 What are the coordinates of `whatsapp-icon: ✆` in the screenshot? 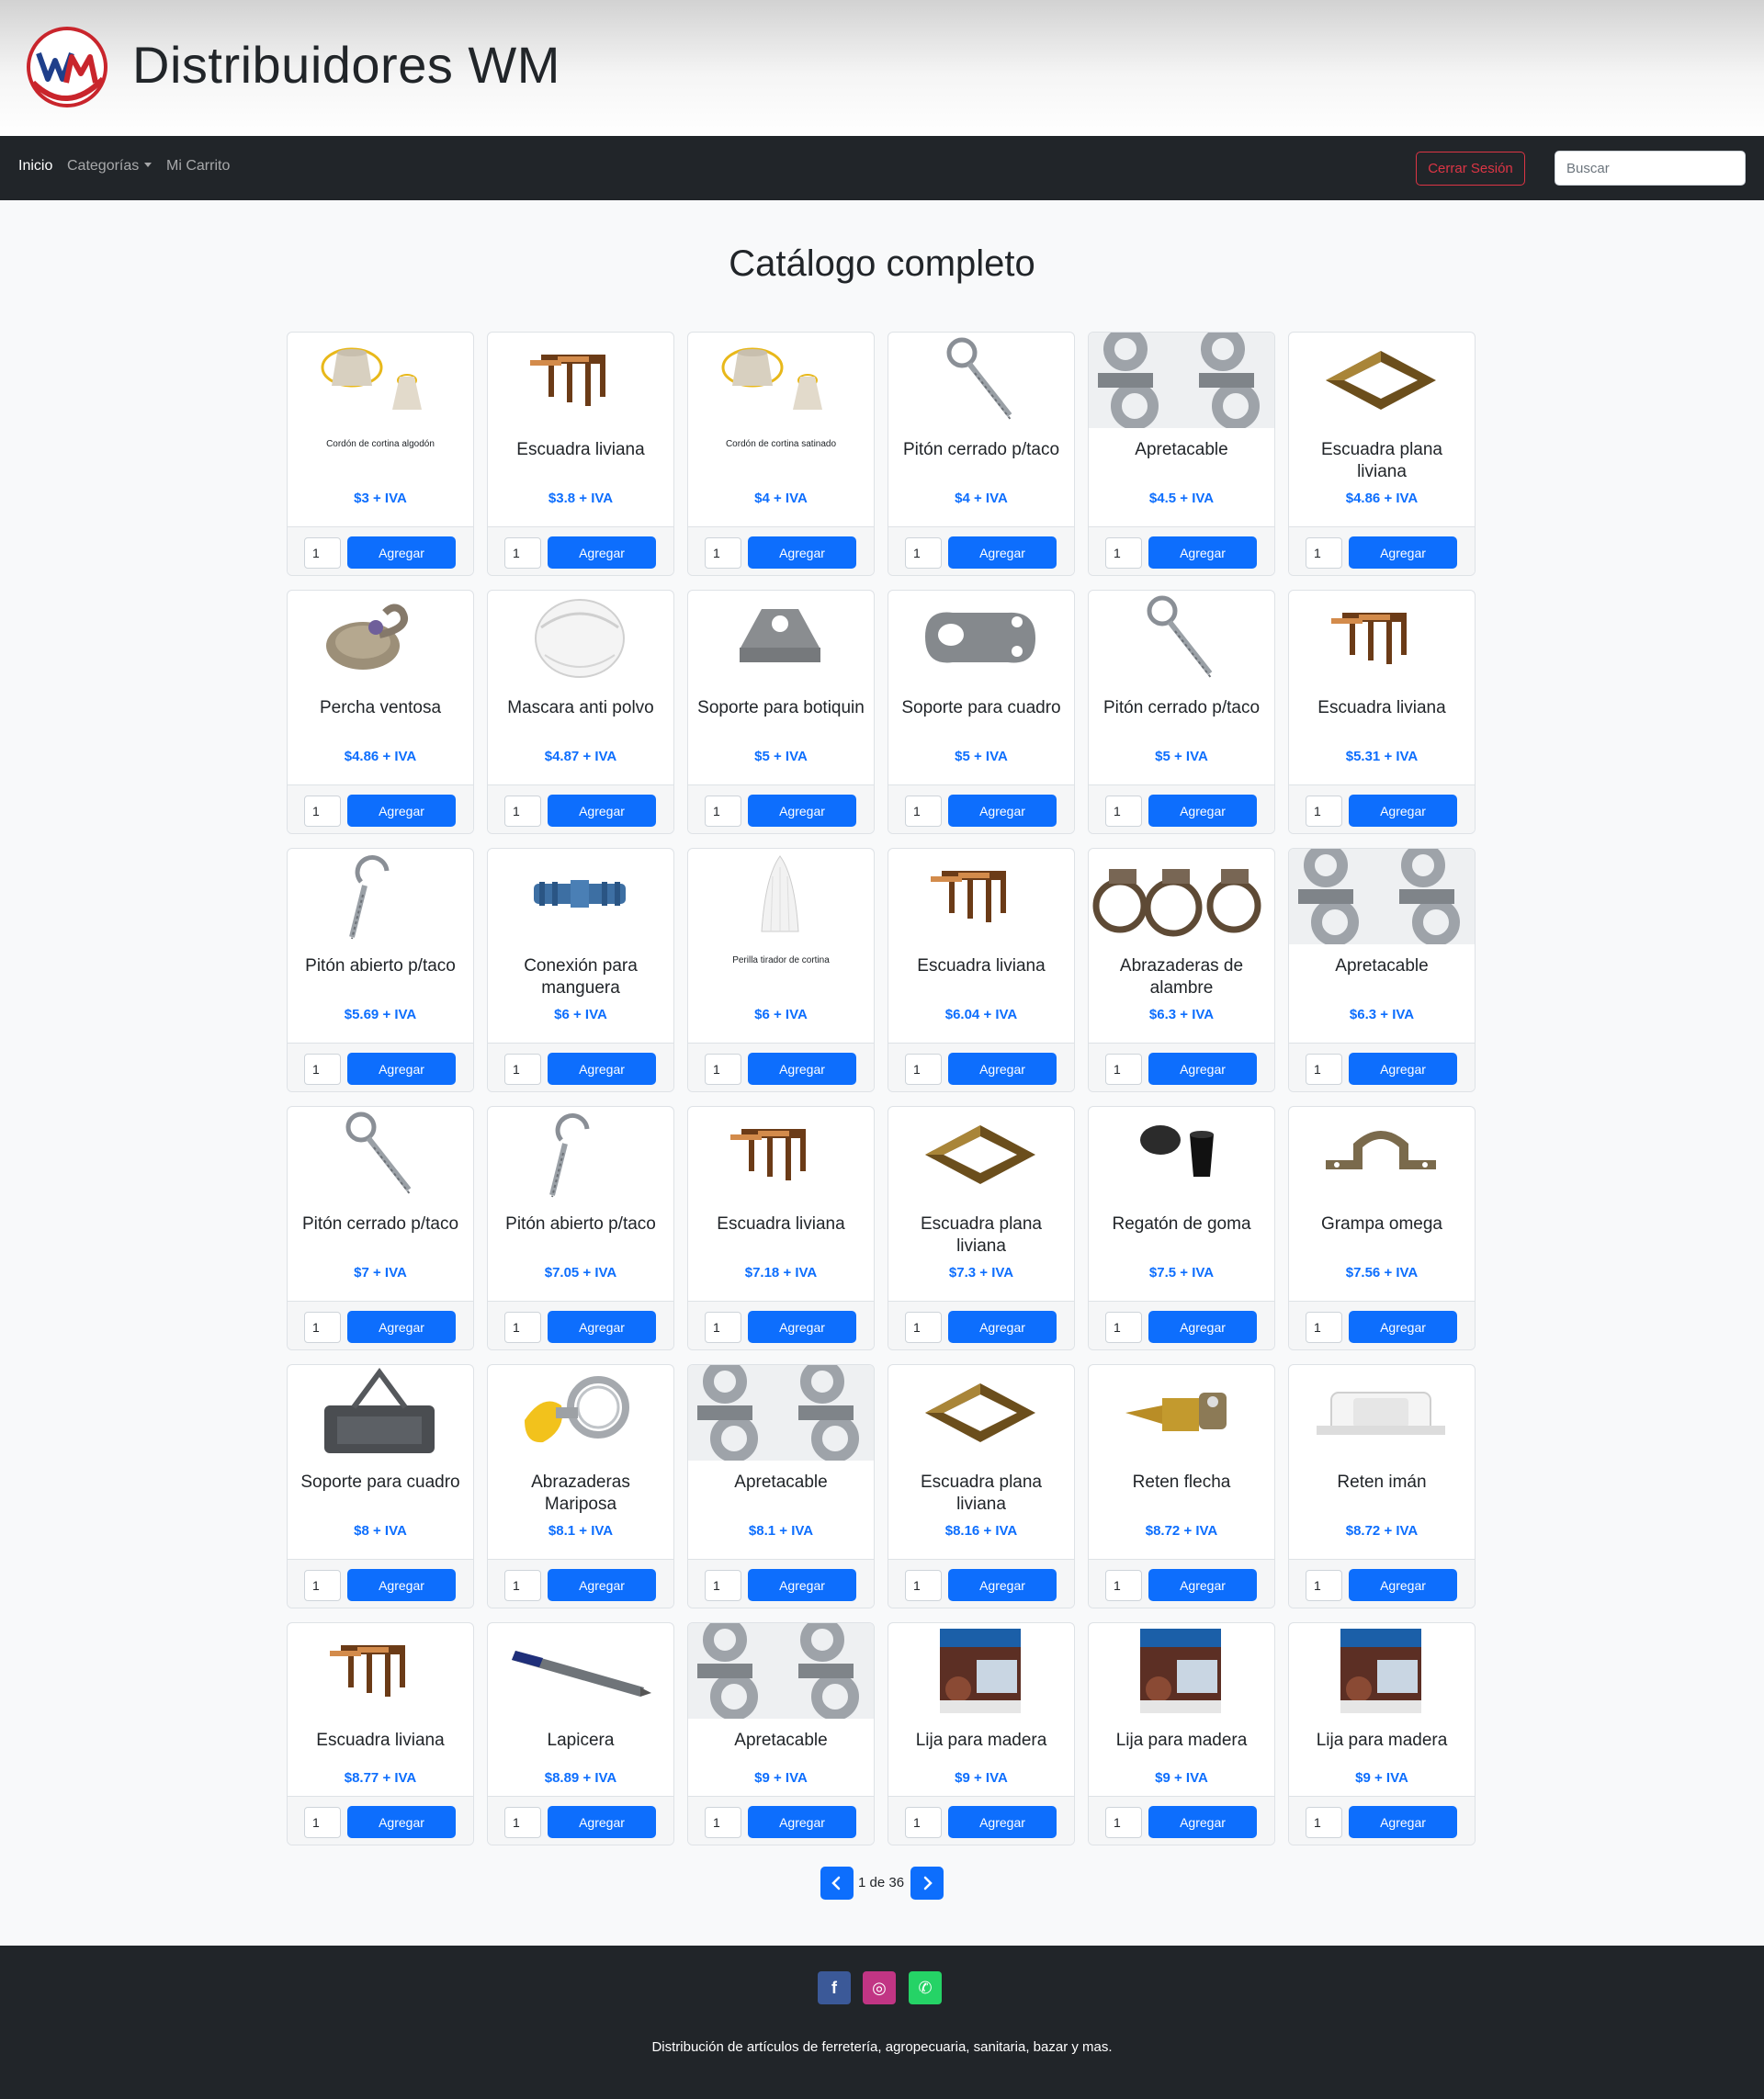 It's located at (925, 1987).